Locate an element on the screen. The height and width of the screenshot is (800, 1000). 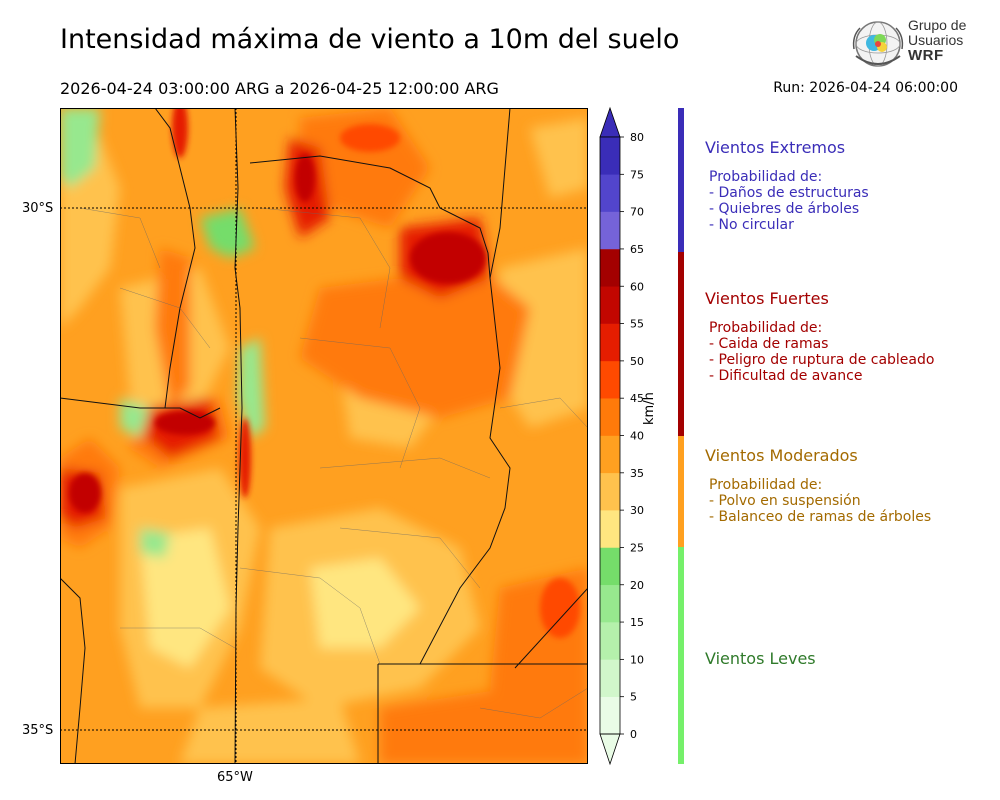
lon-label: 65°W is located at coordinates (235, 777).